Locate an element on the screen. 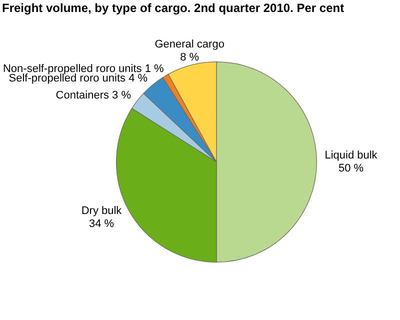  slice-label: Self-propelled roro units 4 % is located at coordinates (78, 78).